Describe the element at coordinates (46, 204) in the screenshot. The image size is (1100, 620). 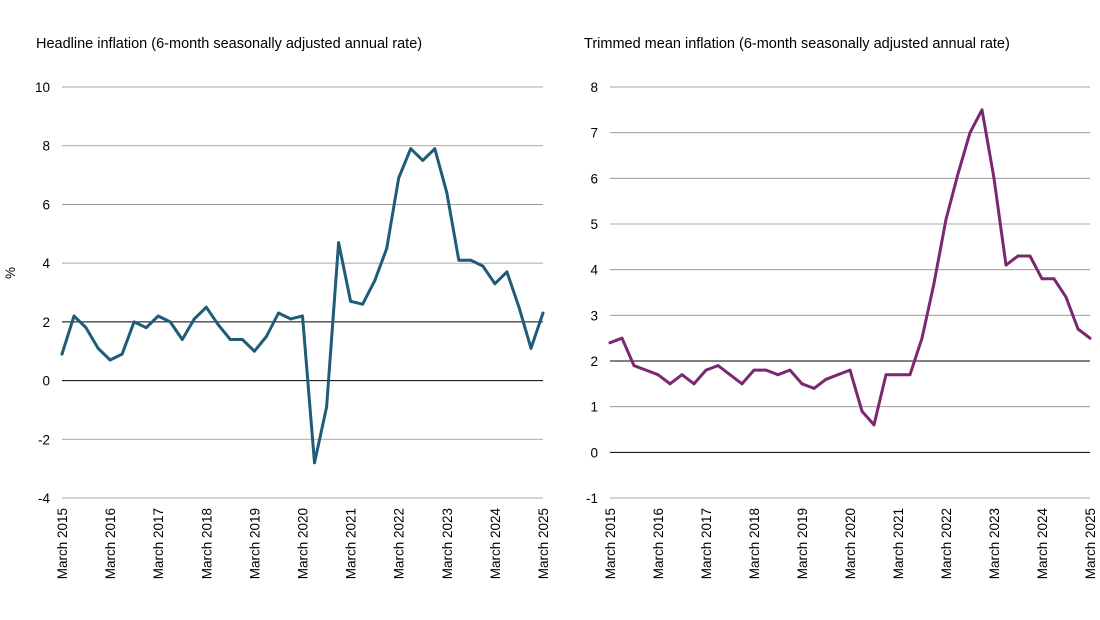
I see `y-tick-label: 6` at that location.